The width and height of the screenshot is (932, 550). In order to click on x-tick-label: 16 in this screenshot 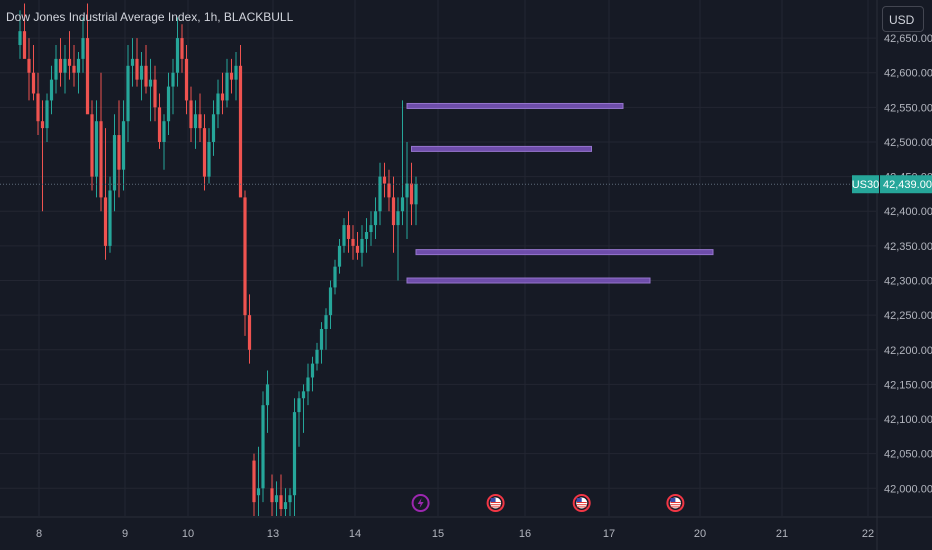, I will do `click(525, 534)`.